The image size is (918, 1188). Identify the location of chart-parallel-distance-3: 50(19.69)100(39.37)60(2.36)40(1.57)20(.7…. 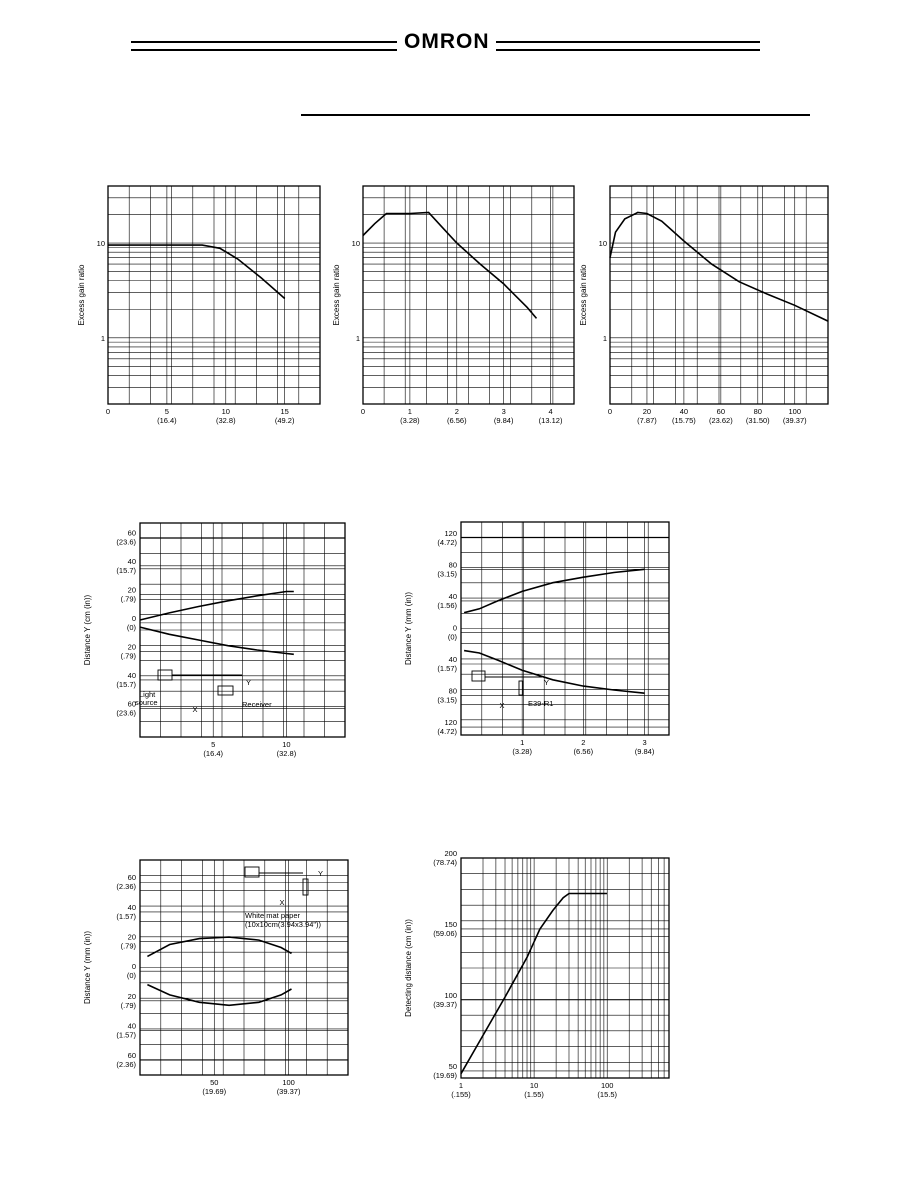
(216, 977).